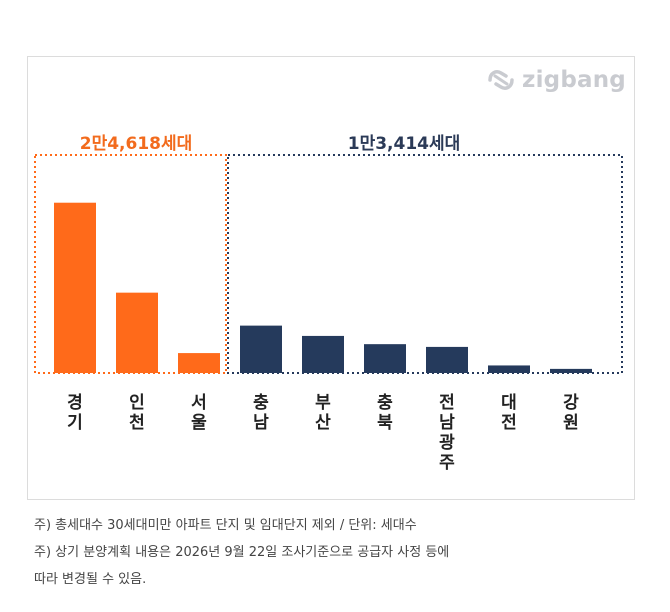 Image resolution: width=670 pixels, height=612 pixels. What do you see at coordinates (404, 144) in the screenshot?
I see `group-label-2: 1만3,414세대` at bounding box center [404, 144].